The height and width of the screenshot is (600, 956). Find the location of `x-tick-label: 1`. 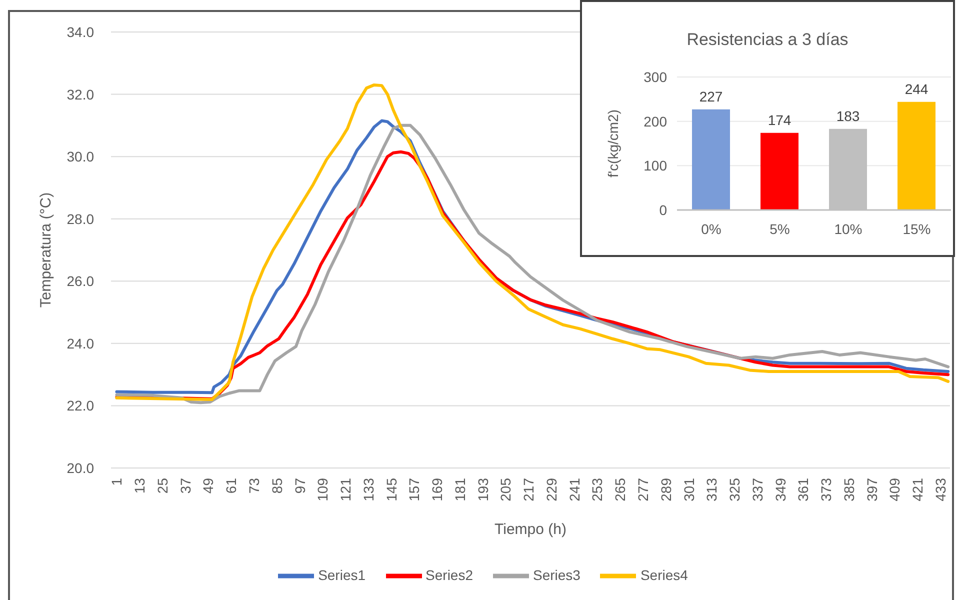

x-tick-label: 1 is located at coordinates (116, 482).